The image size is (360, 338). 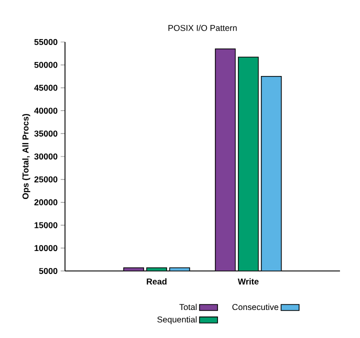 I want to click on legend-label: Sequential, so click(x=177, y=320).